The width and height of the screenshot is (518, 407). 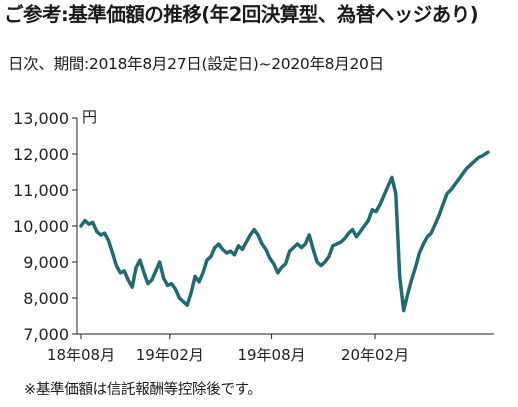 I want to click on y-tick-label: 12,000, so click(x=41, y=154).